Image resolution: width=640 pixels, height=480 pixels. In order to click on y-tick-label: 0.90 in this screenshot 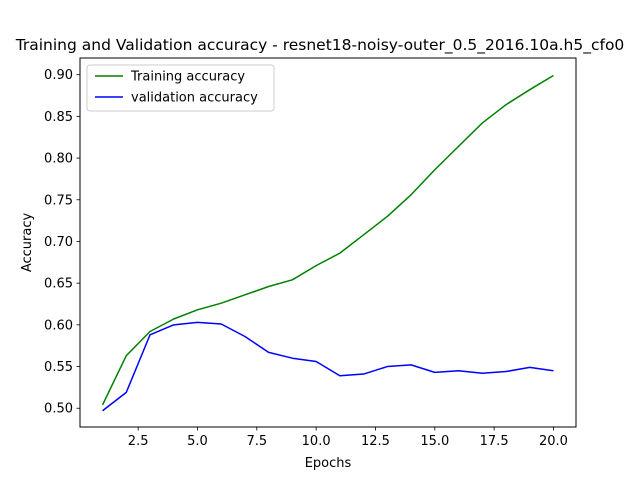, I will do `click(58, 75)`.